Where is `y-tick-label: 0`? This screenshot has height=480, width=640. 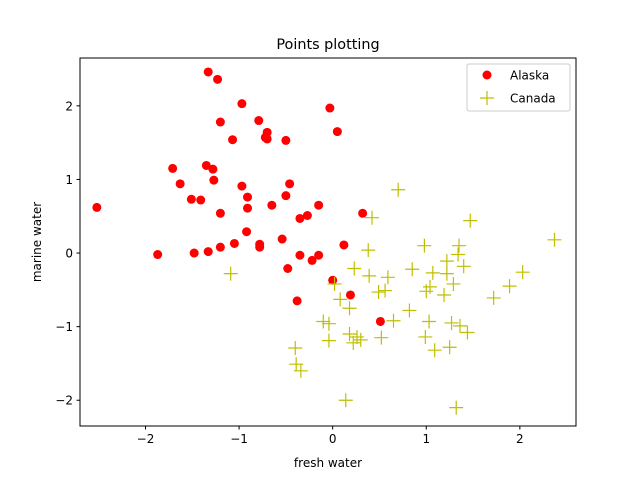 y-tick-label: 0 is located at coordinates (69, 254).